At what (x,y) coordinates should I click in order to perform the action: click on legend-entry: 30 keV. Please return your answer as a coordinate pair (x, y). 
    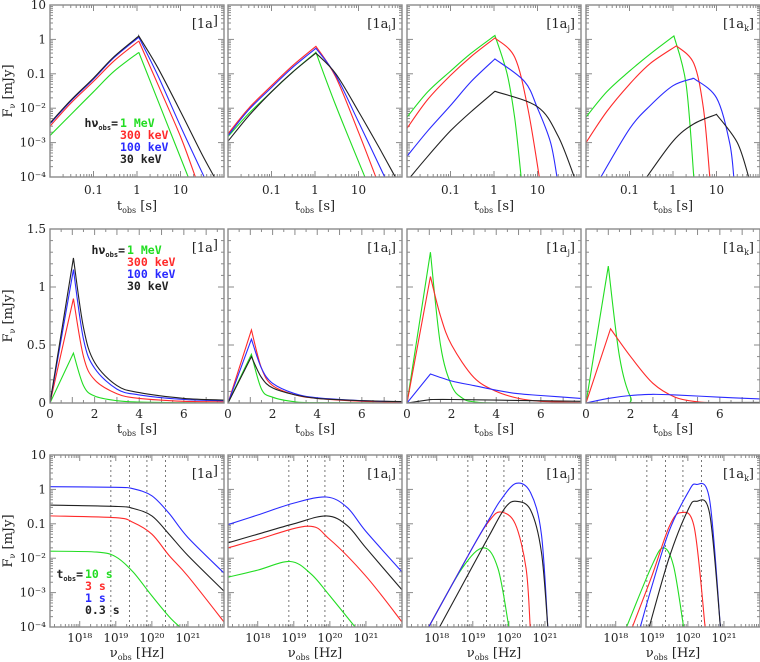
    Looking at the image, I should click on (141, 159).